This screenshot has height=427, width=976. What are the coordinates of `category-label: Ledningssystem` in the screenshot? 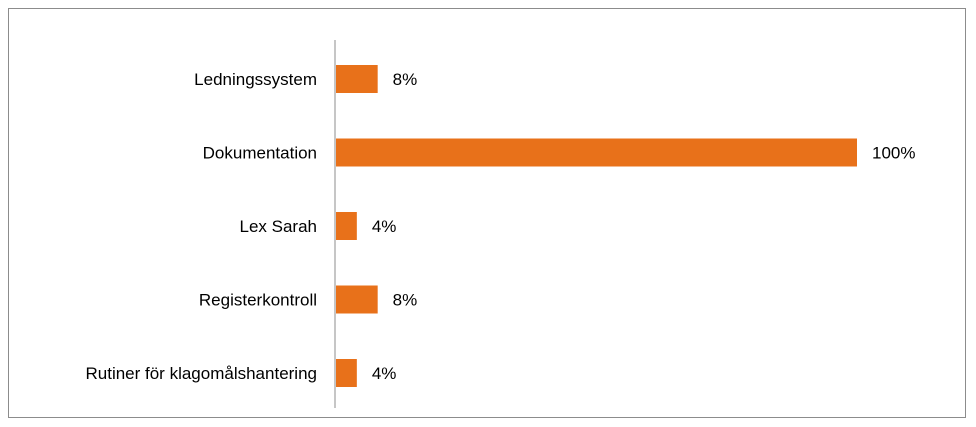 It's located at (255, 79).